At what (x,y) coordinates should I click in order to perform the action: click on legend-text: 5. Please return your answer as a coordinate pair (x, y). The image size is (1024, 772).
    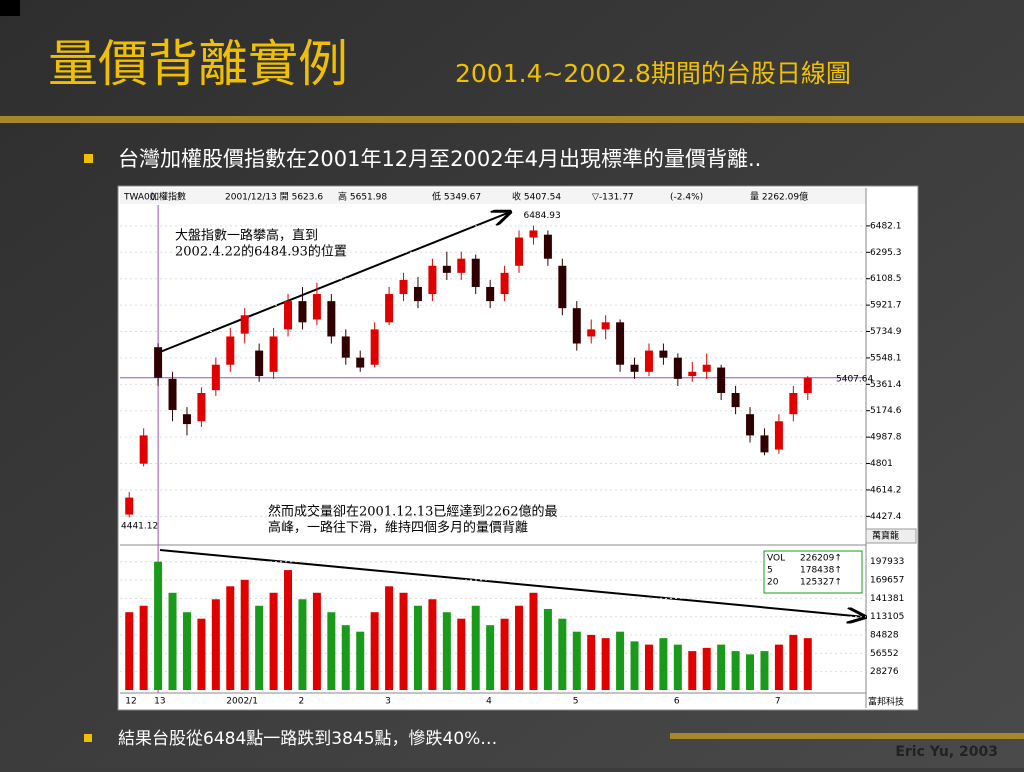
    Looking at the image, I should click on (770, 571).